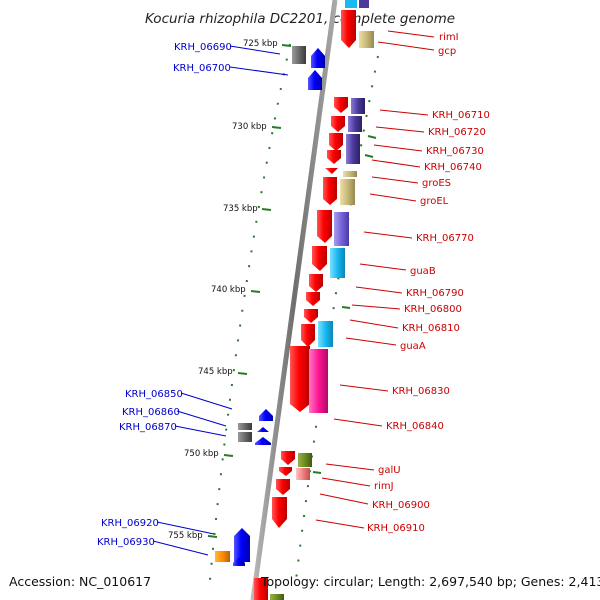 The image size is (600, 600). I want to click on gene-label: KRH_06920, so click(130, 523).